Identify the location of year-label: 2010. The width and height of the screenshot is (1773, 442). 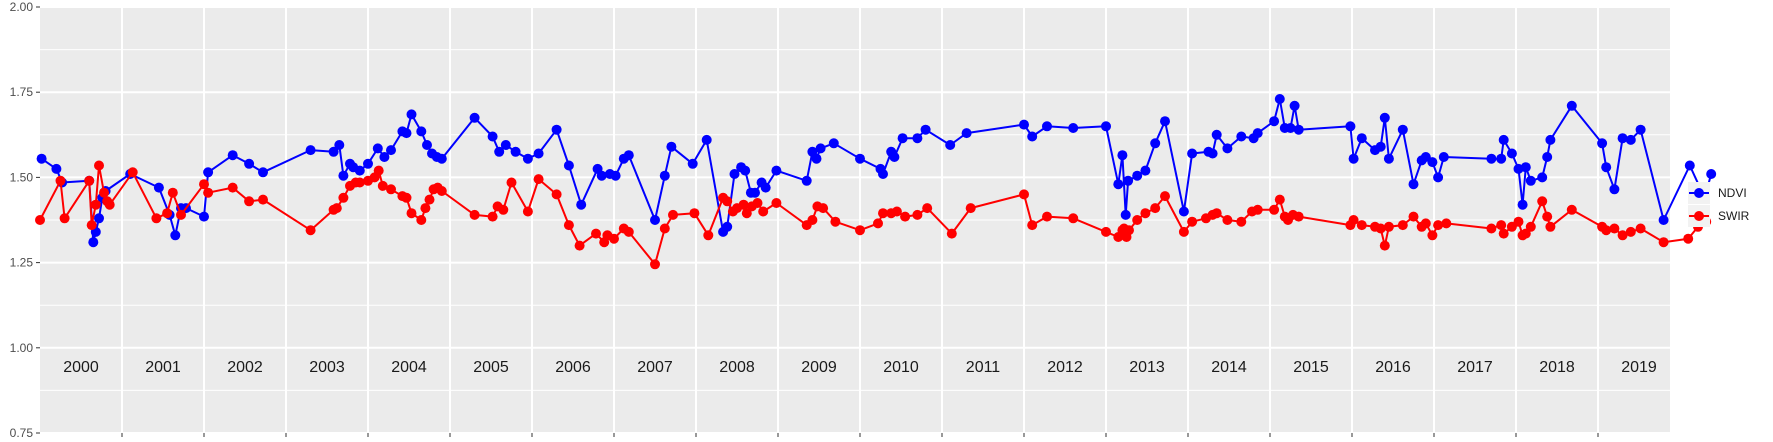
(901, 367).